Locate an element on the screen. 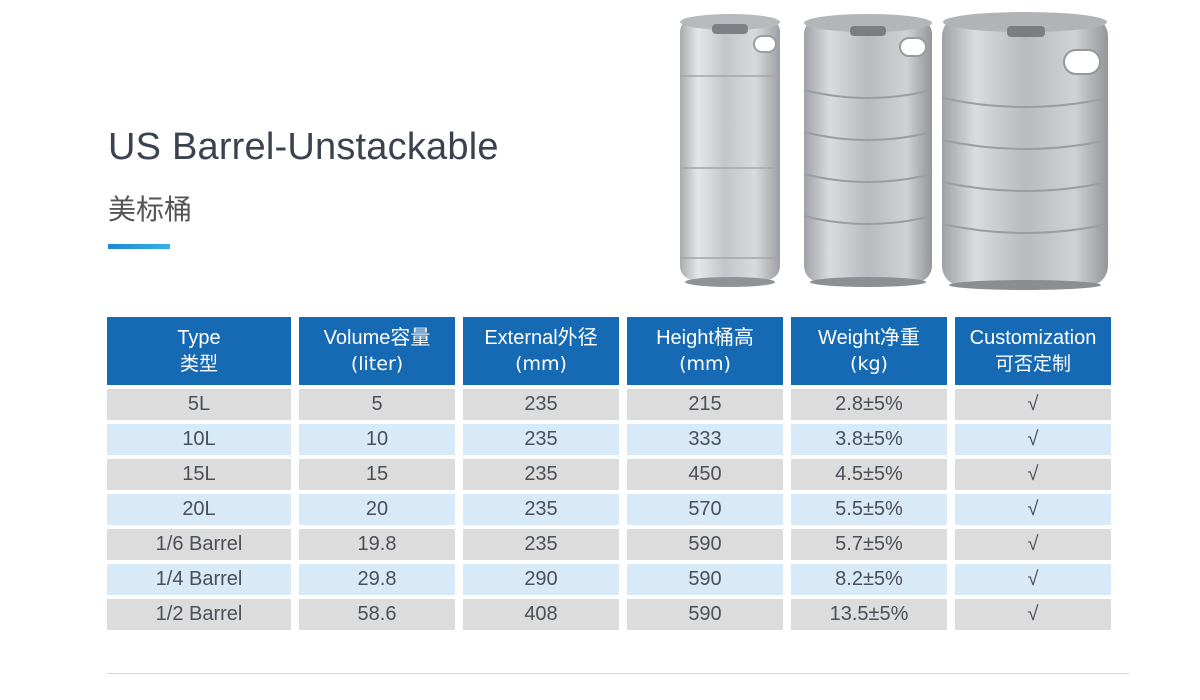 This screenshot has width=1200, height=700. title-underline is located at coordinates (139, 246).